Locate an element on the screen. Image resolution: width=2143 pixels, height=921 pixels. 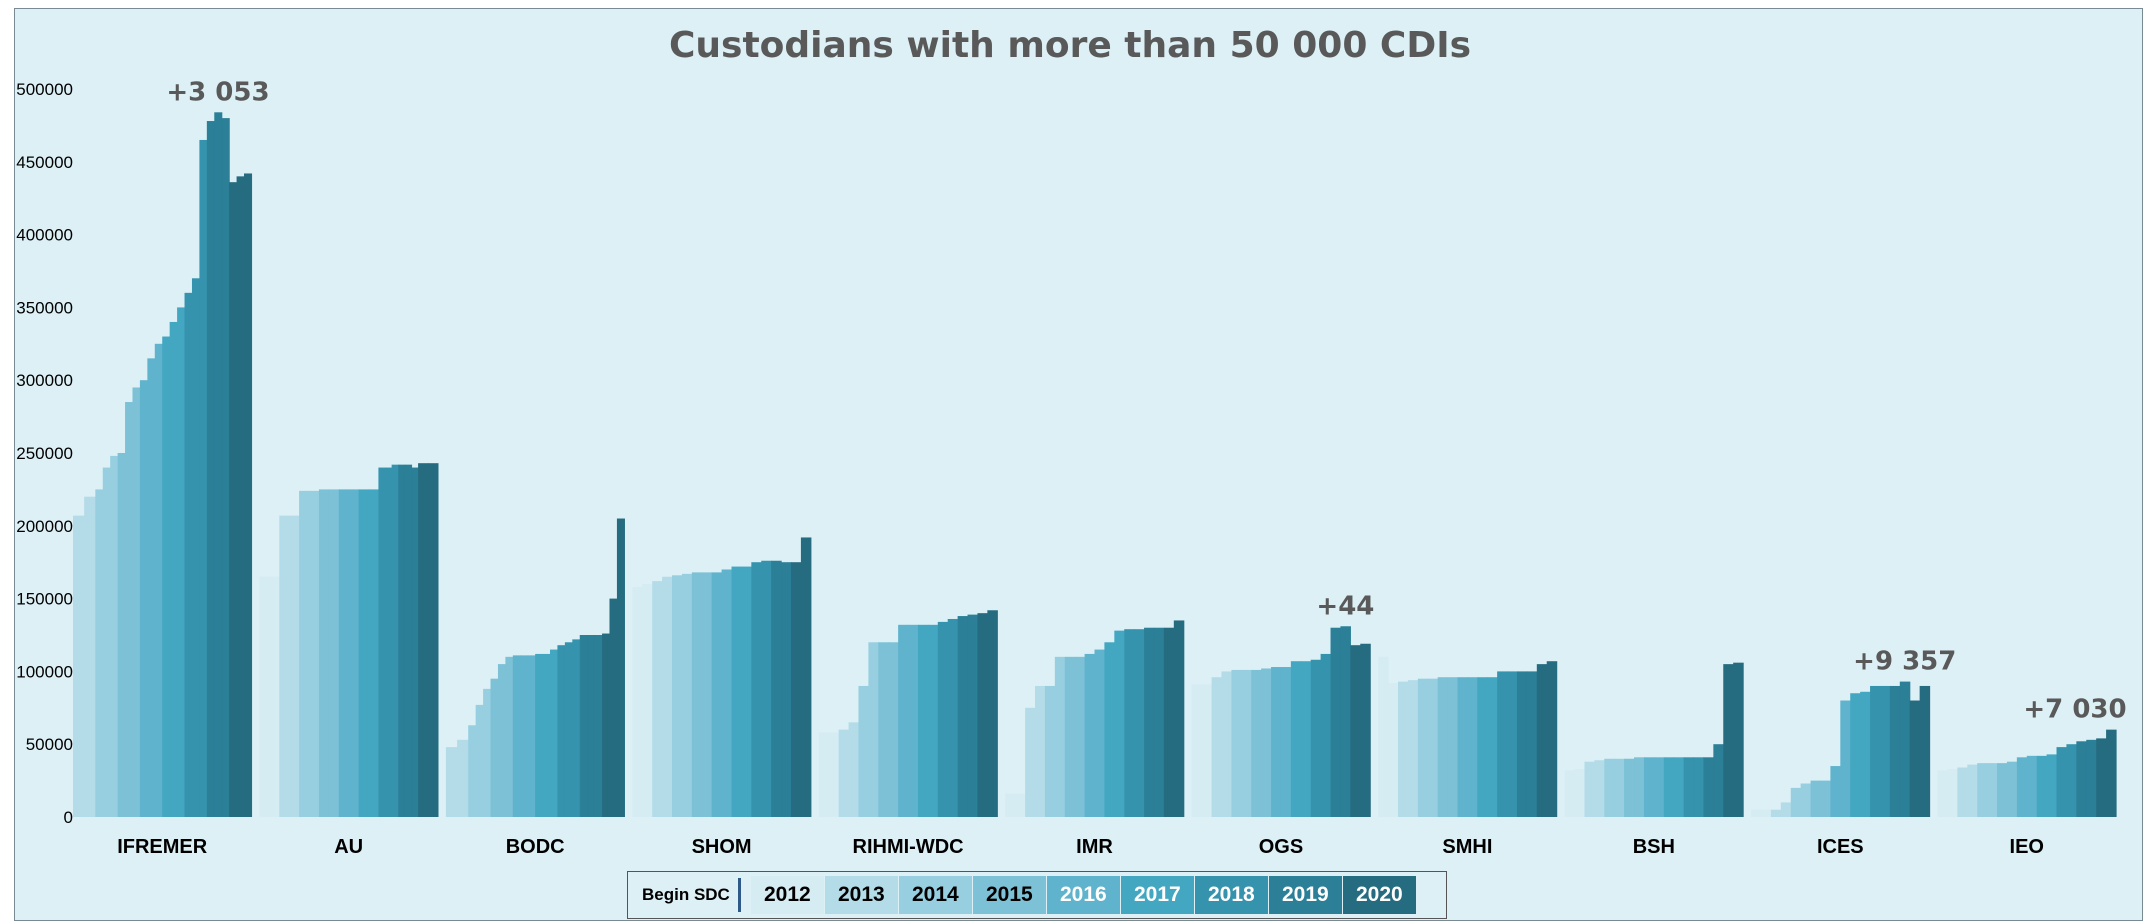
bar-ieo-2019 is located at coordinates (2091, 778).